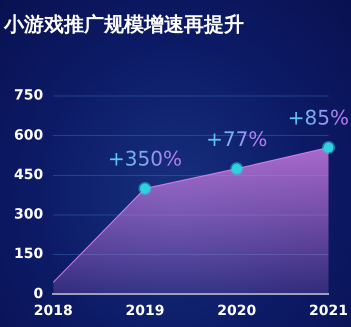  Describe the element at coordinates (237, 138) in the screenshot. I see `annotation: +77%` at that location.